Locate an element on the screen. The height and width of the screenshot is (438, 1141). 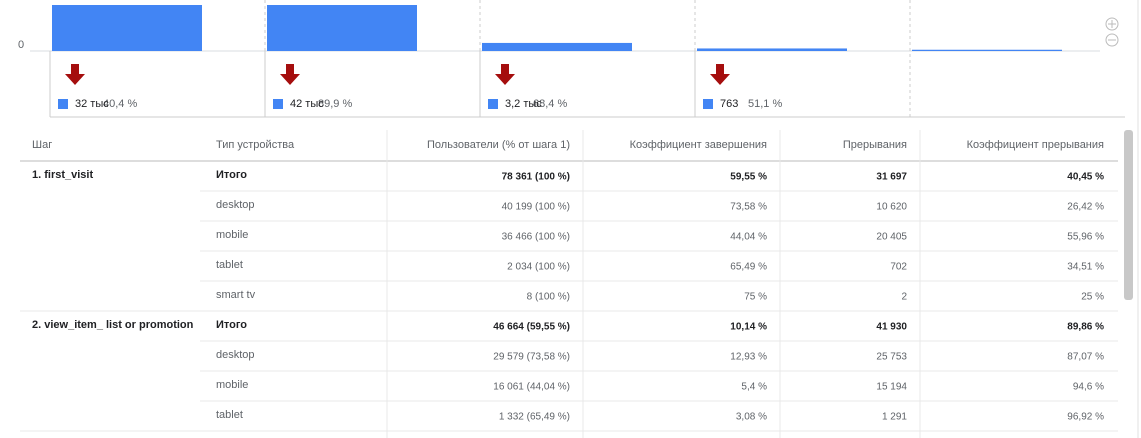
scrollbar is located at coordinates (1128, 215).